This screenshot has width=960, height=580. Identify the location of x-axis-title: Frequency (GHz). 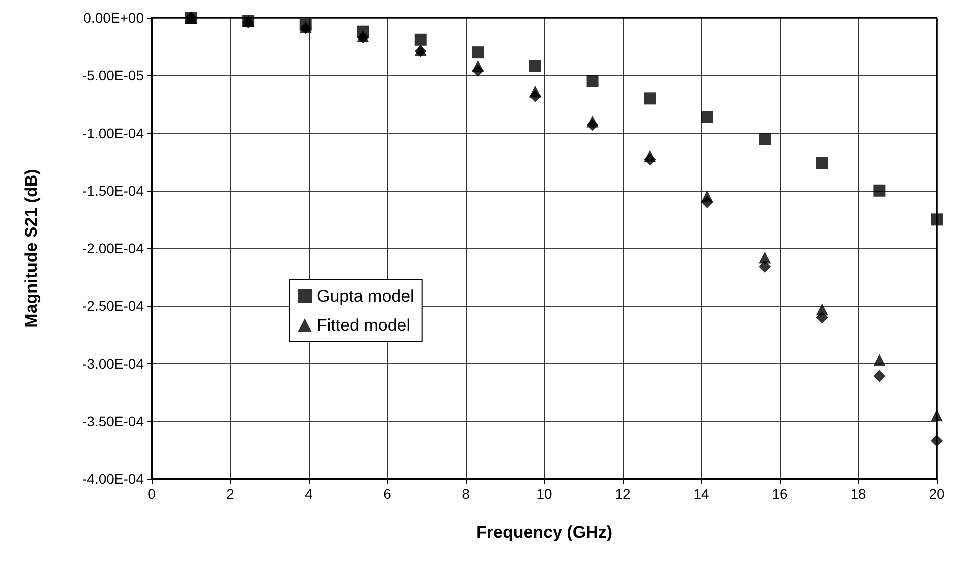
(544, 532).